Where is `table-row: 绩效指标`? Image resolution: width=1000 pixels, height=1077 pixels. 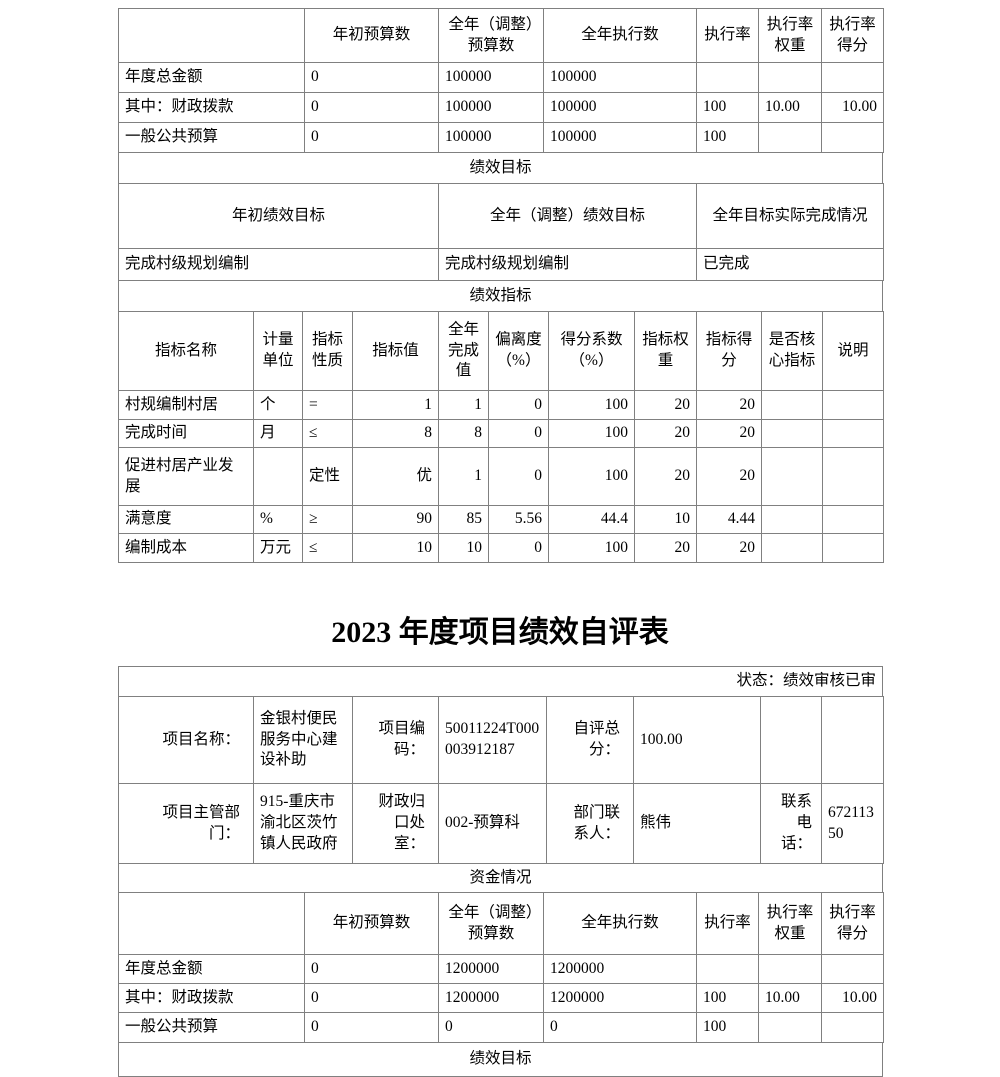
table-row: 绩效指标 is located at coordinates (500, 296).